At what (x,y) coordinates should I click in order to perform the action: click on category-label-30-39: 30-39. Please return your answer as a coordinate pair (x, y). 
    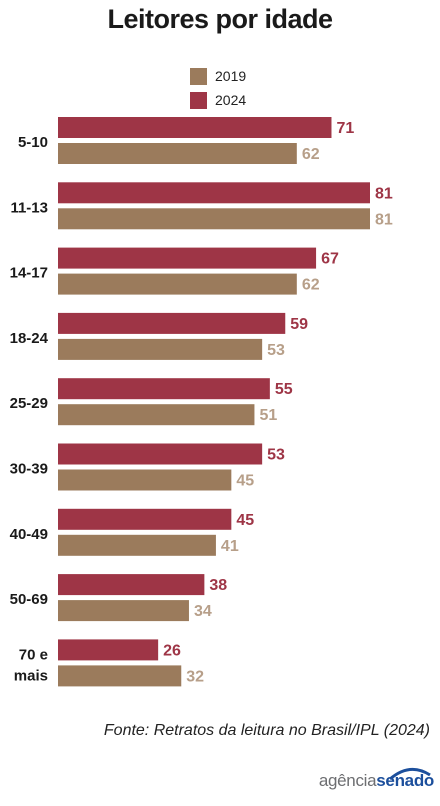
    Looking at the image, I should click on (29, 469).